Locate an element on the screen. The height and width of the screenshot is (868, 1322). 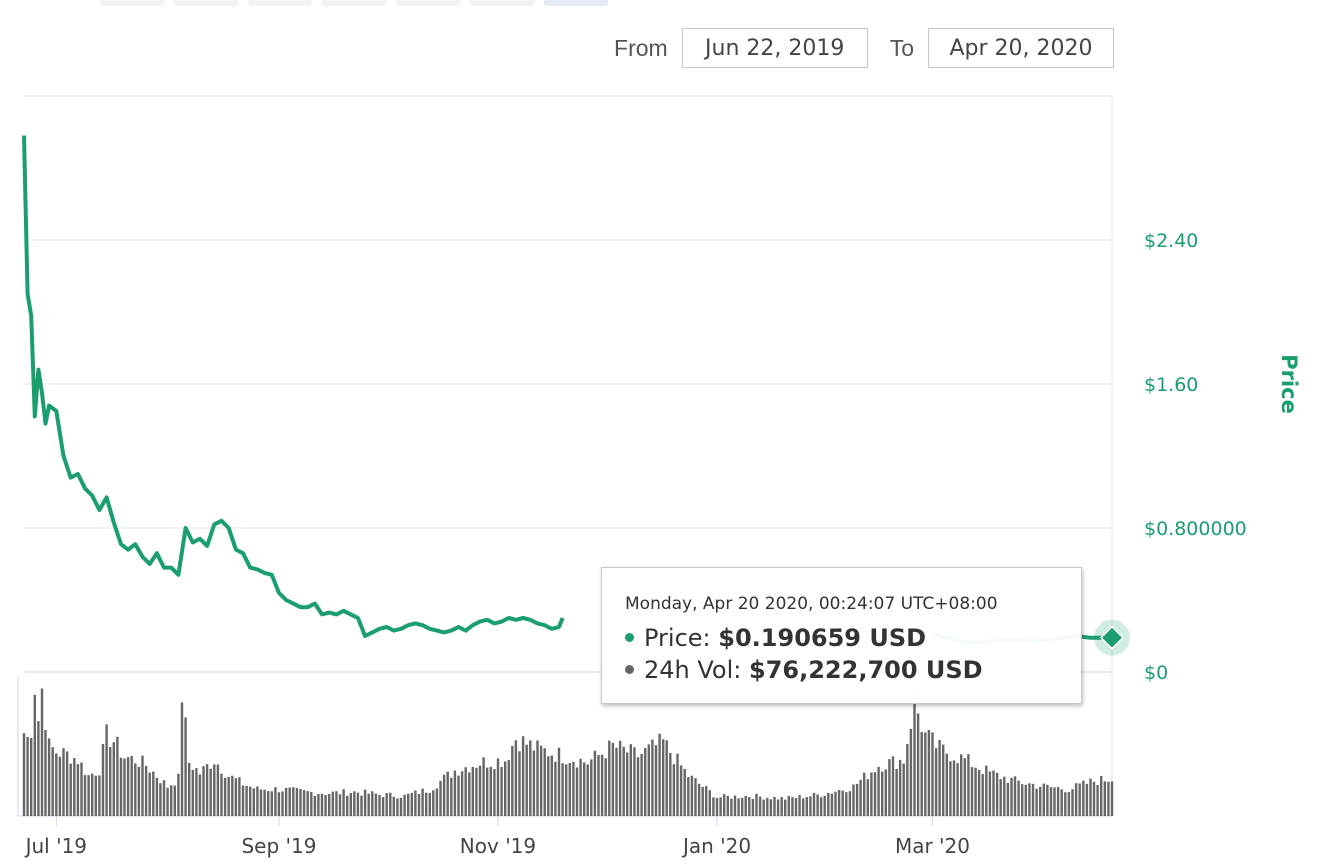
range-button-group is located at coordinates (355, 3).